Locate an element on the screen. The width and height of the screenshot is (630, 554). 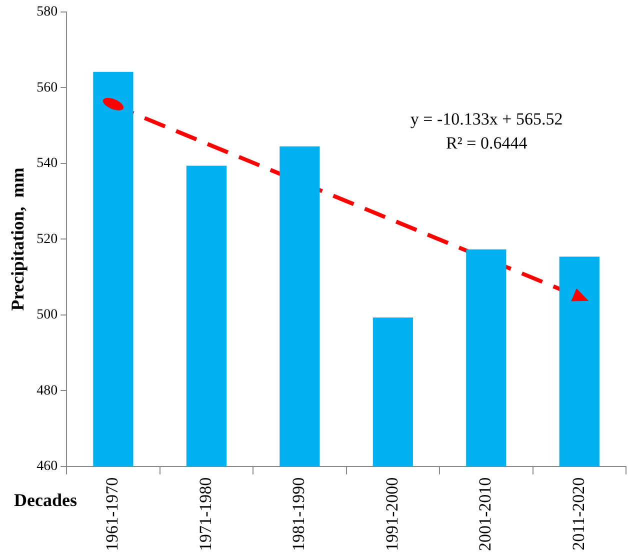
y-tick-label: 500 is located at coordinates (47, 315).